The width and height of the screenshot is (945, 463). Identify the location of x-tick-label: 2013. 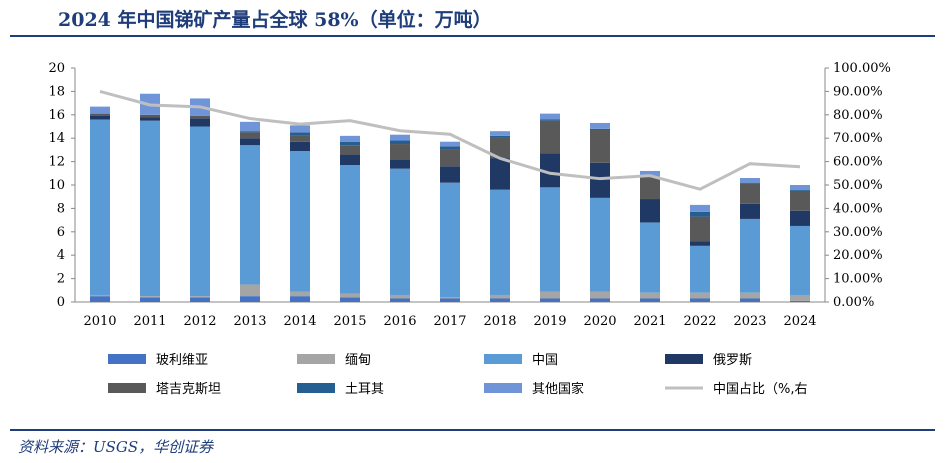
(249, 321).